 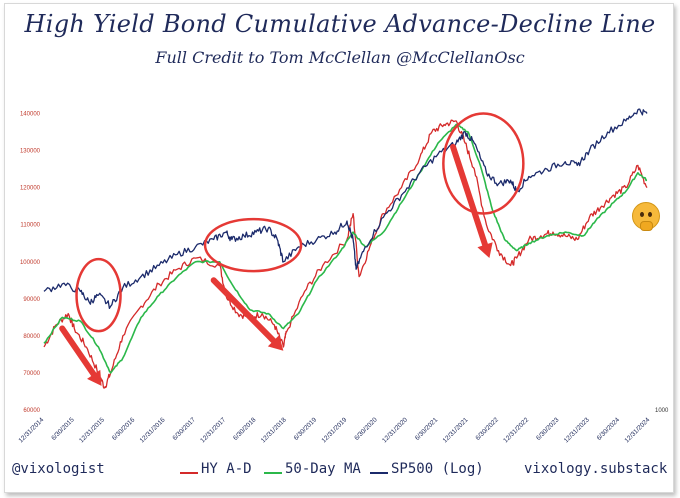 I want to click on y-tick-label: 60000, so click(x=31, y=411).